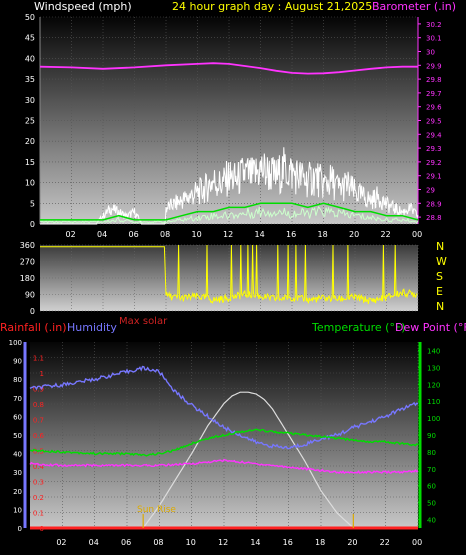 The height and width of the screenshot is (555, 466). I want to click on humidity-label: Humidity, so click(92, 327).